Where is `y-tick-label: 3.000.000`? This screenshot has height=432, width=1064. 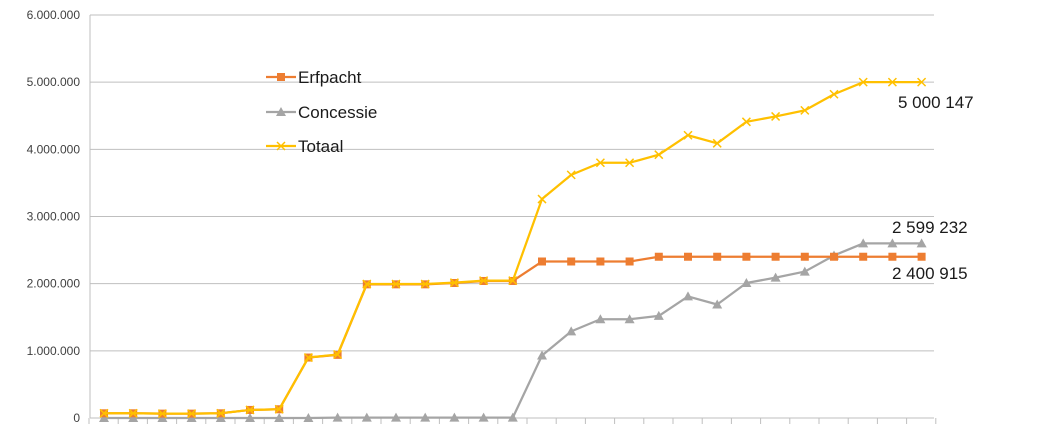
y-tick-label: 3.000.000 is located at coordinates (54, 217).